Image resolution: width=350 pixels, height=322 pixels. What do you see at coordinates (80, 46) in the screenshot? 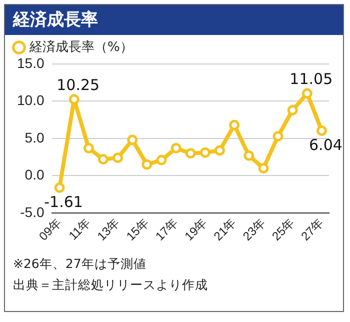
I see `legend-label: 経済成長率（%）` at bounding box center [80, 46].